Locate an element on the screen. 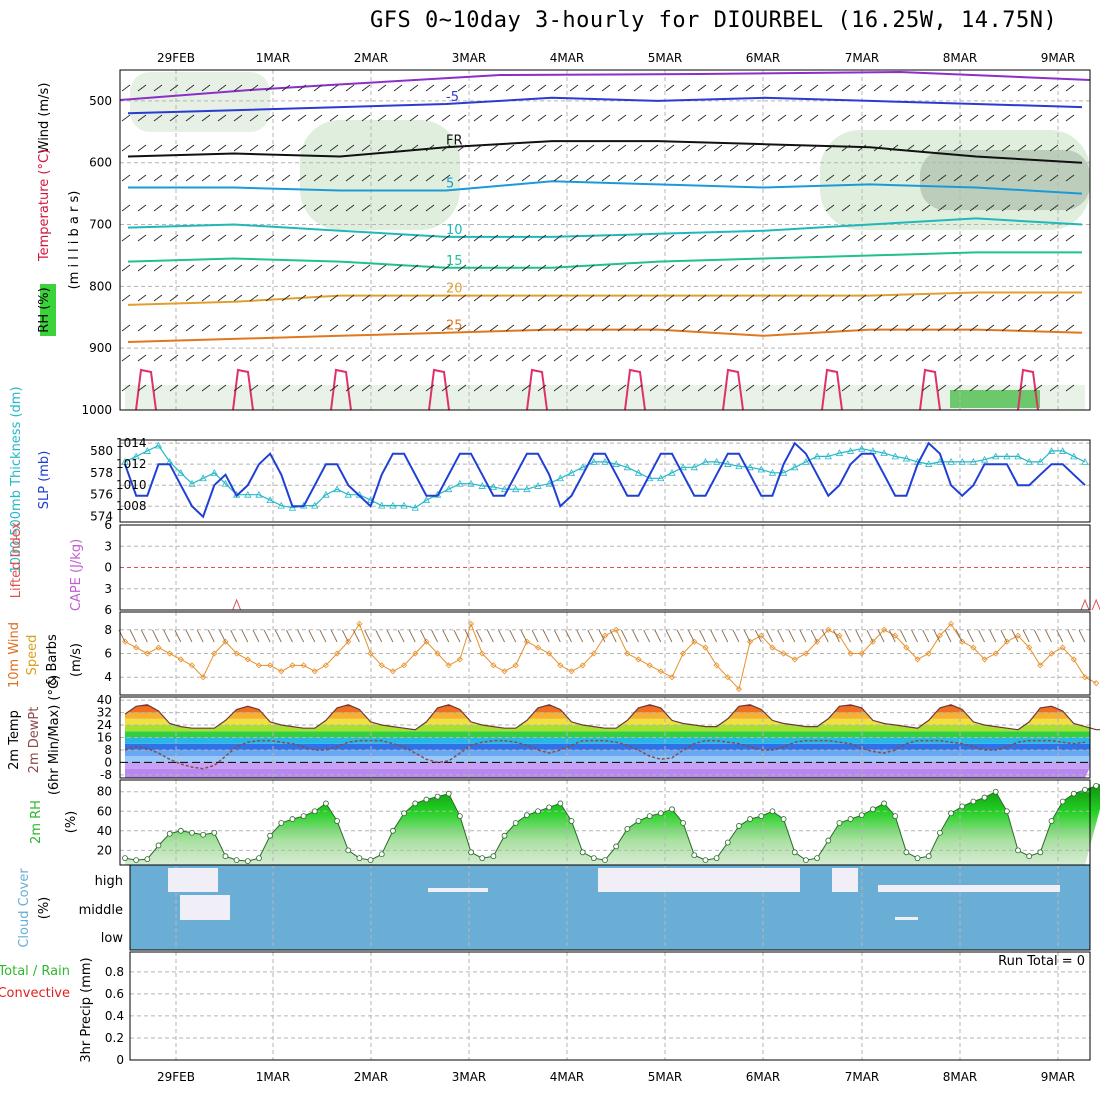 The width and height of the screenshot is (1100, 1100). date-label-top: 8MAR is located at coordinates (960, 58).